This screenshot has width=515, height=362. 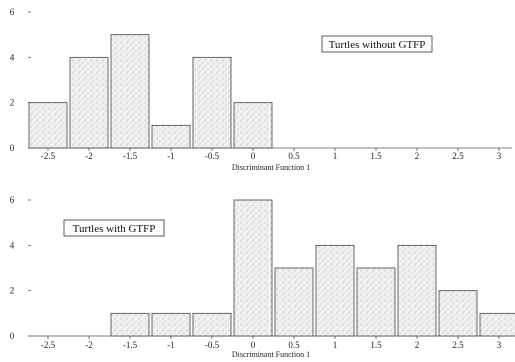 I want to click on legend-label: Turtles without GTFP, so click(x=377, y=45).